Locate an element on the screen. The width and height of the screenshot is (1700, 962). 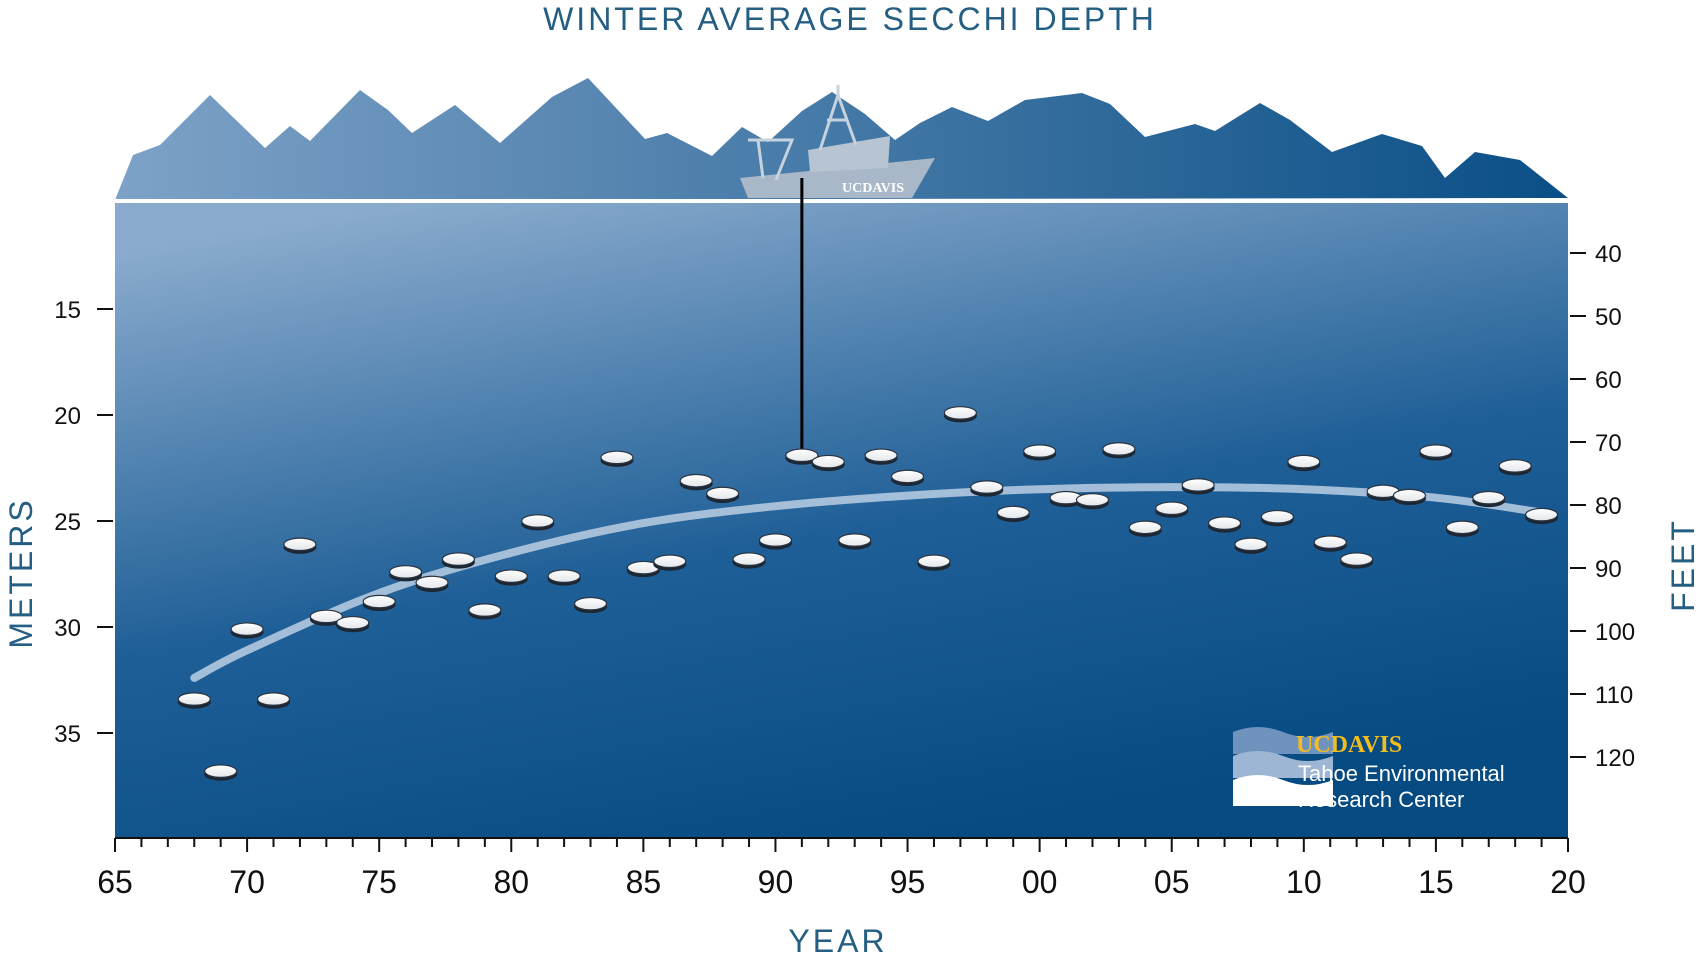
chart-title: WINTER AVERAGE SECCHI DEPTH is located at coordinates (850, 19).